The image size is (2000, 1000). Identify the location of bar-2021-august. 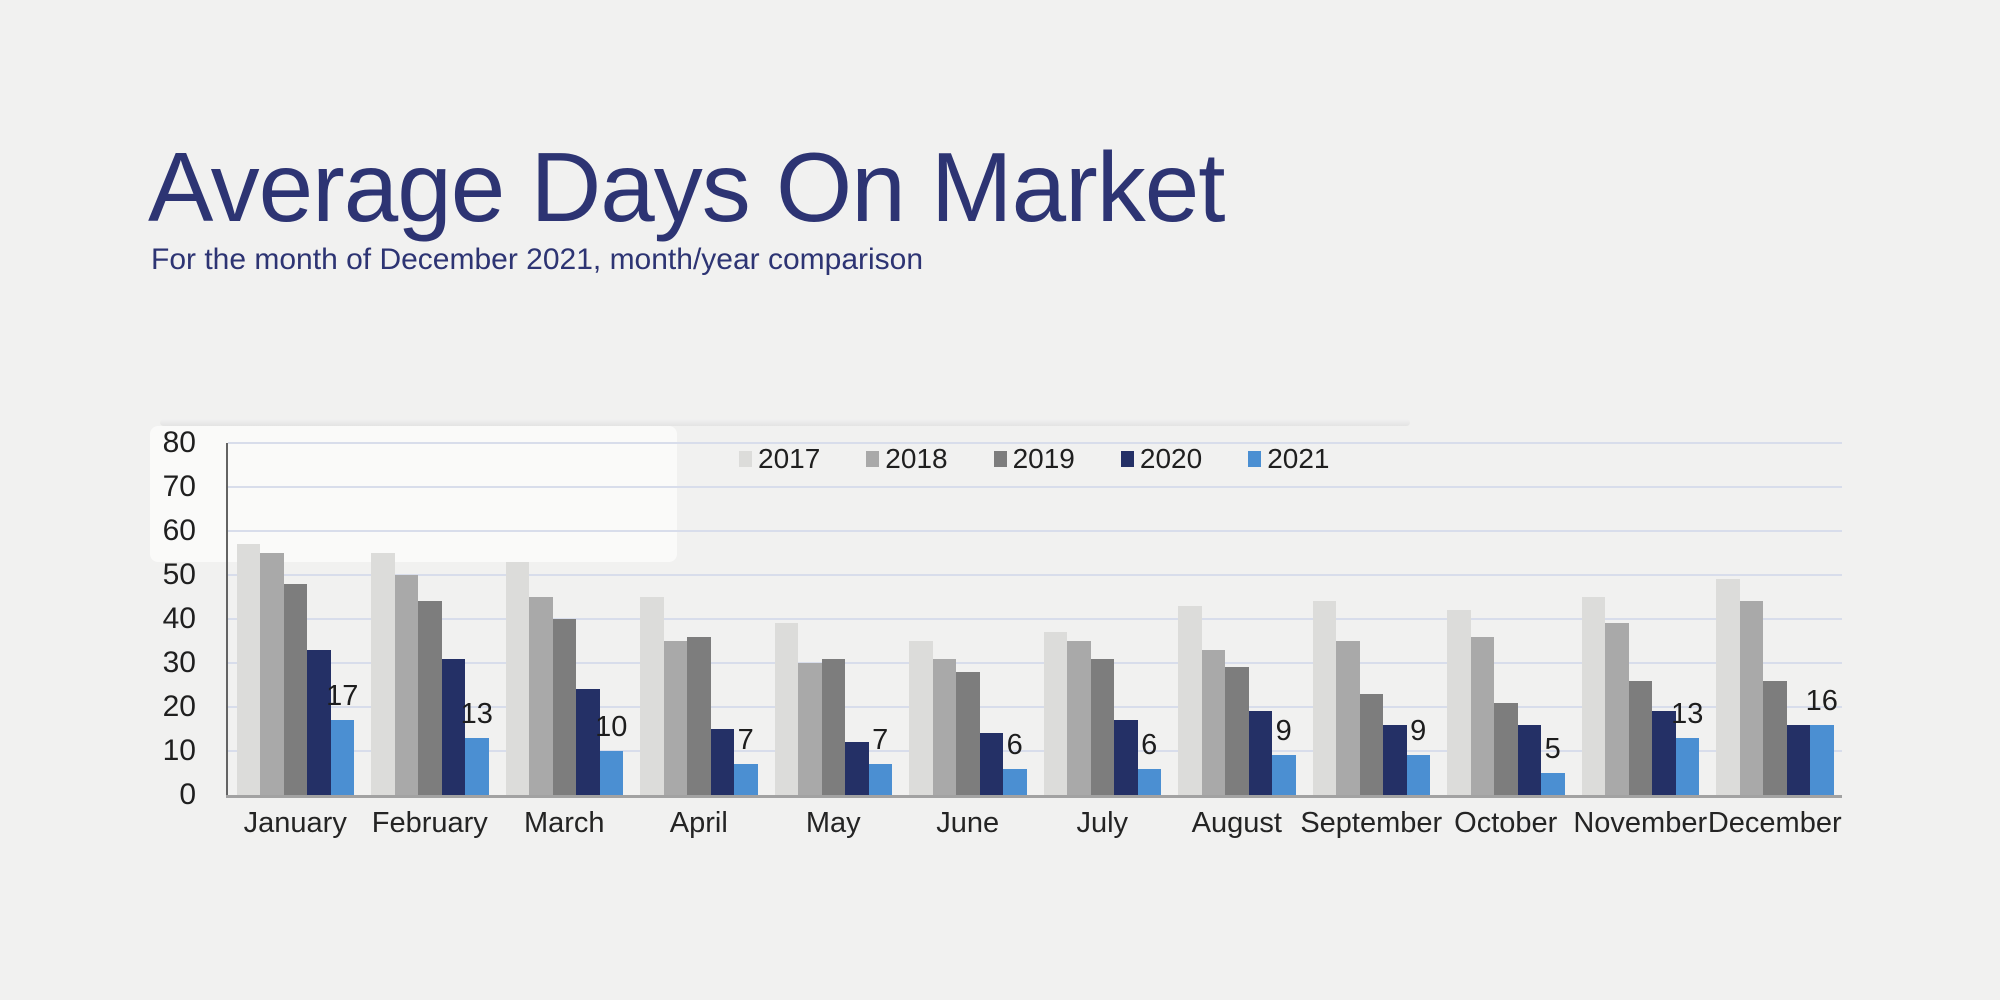
(1284, 775).